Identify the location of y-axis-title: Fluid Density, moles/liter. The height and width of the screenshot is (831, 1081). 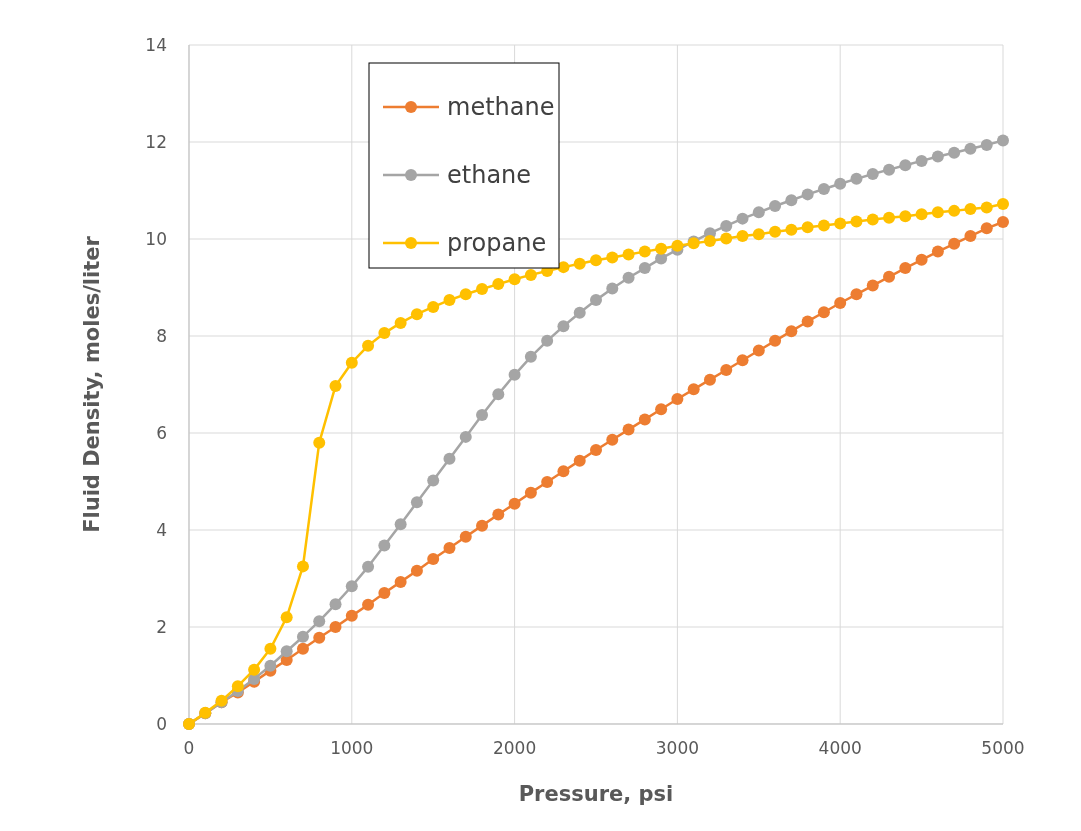
(92, 384).